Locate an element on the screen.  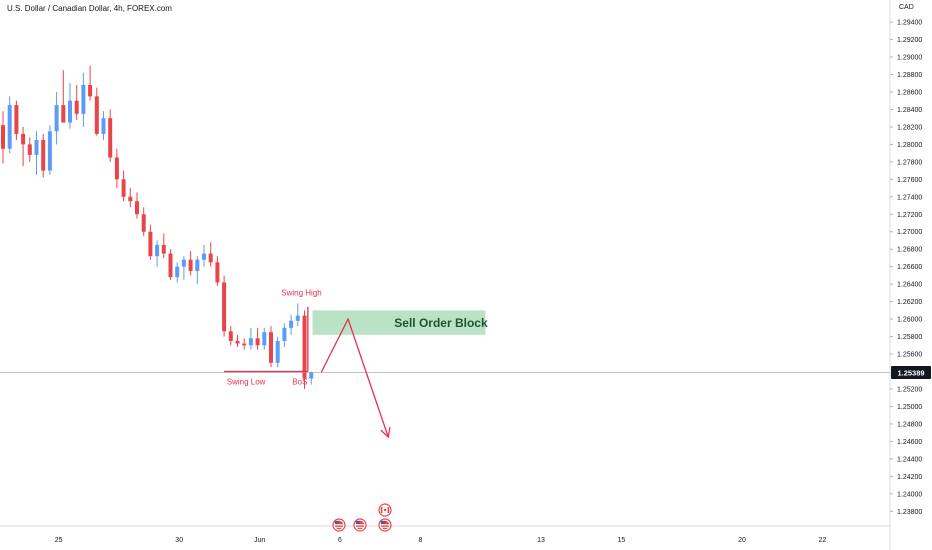
y-tick-label: 1.28400 is located at coordinates (909, 110).